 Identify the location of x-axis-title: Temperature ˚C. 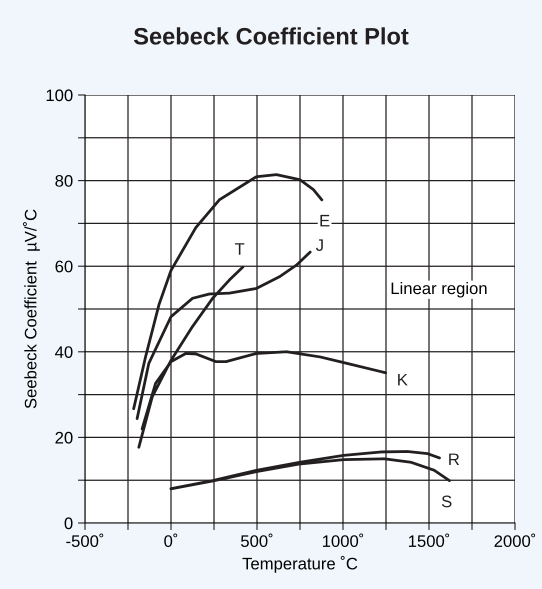
(300, 564).